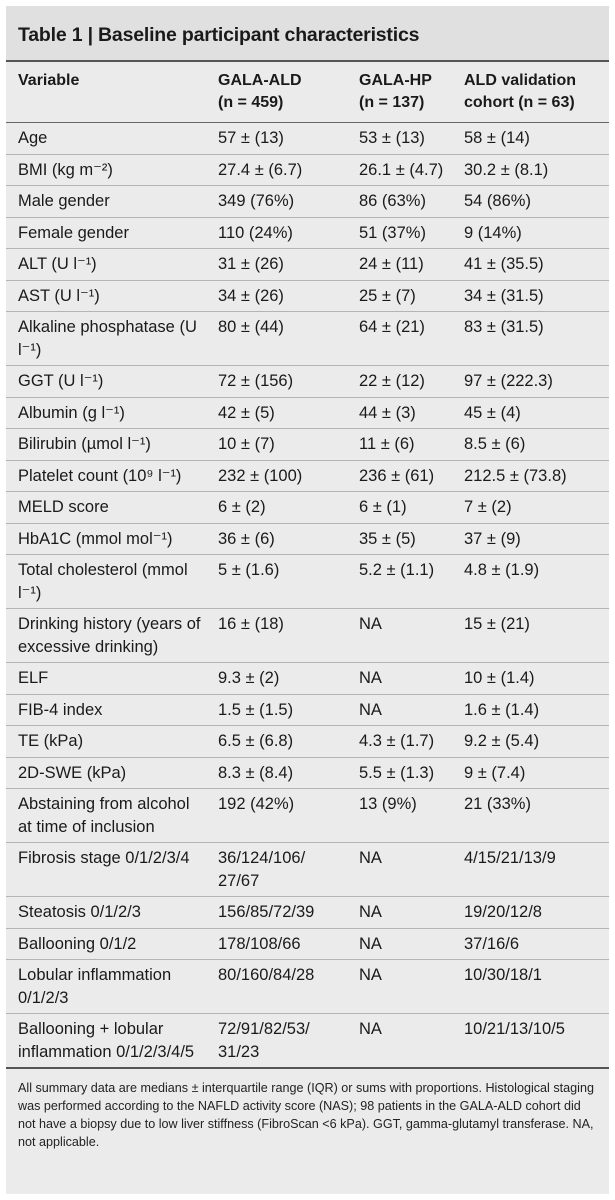 This screenshot has height=1200, width=615. Describe the element at coordinates (530, 710) in the screenshot. I see `ald-validation-cell: 1.6 ± (1.4)` at that location.